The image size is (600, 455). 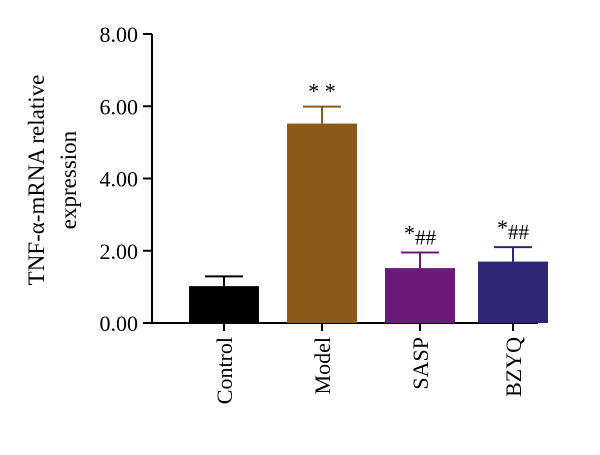 I want to click on y-axis-label-line1: TNF-α-mRNA relative, so click(x=36, y=180).